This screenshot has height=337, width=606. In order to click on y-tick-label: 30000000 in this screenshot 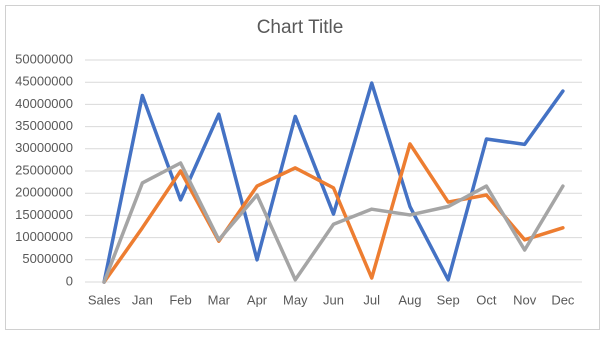, I will do `click(44, 147)`.